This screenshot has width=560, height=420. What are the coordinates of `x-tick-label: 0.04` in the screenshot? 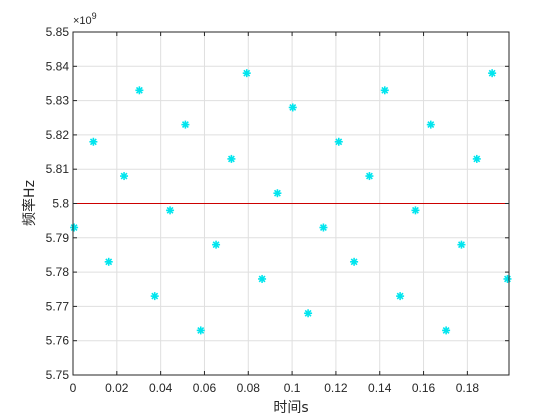 It's located at (161, 388).